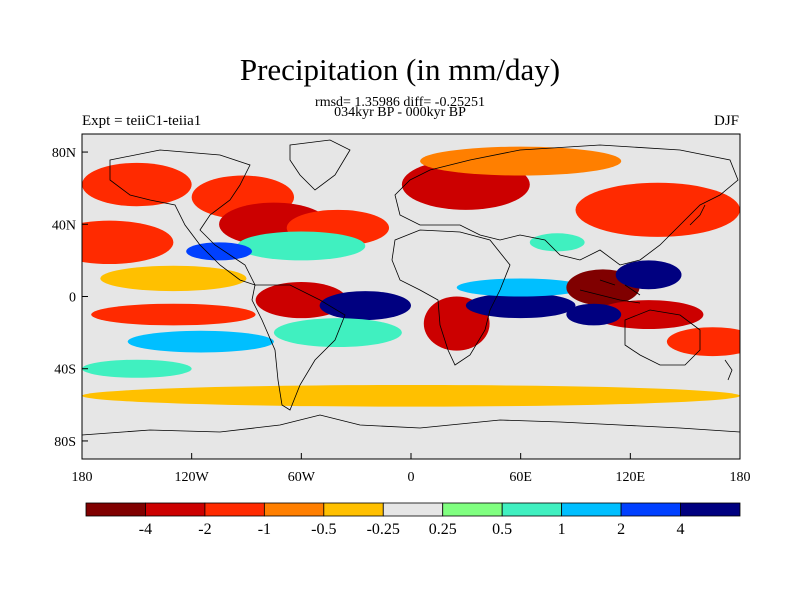  Describe the element at coordinates (65, 442) in the screenshot. I see `y-tick-label: 80S` at that location.